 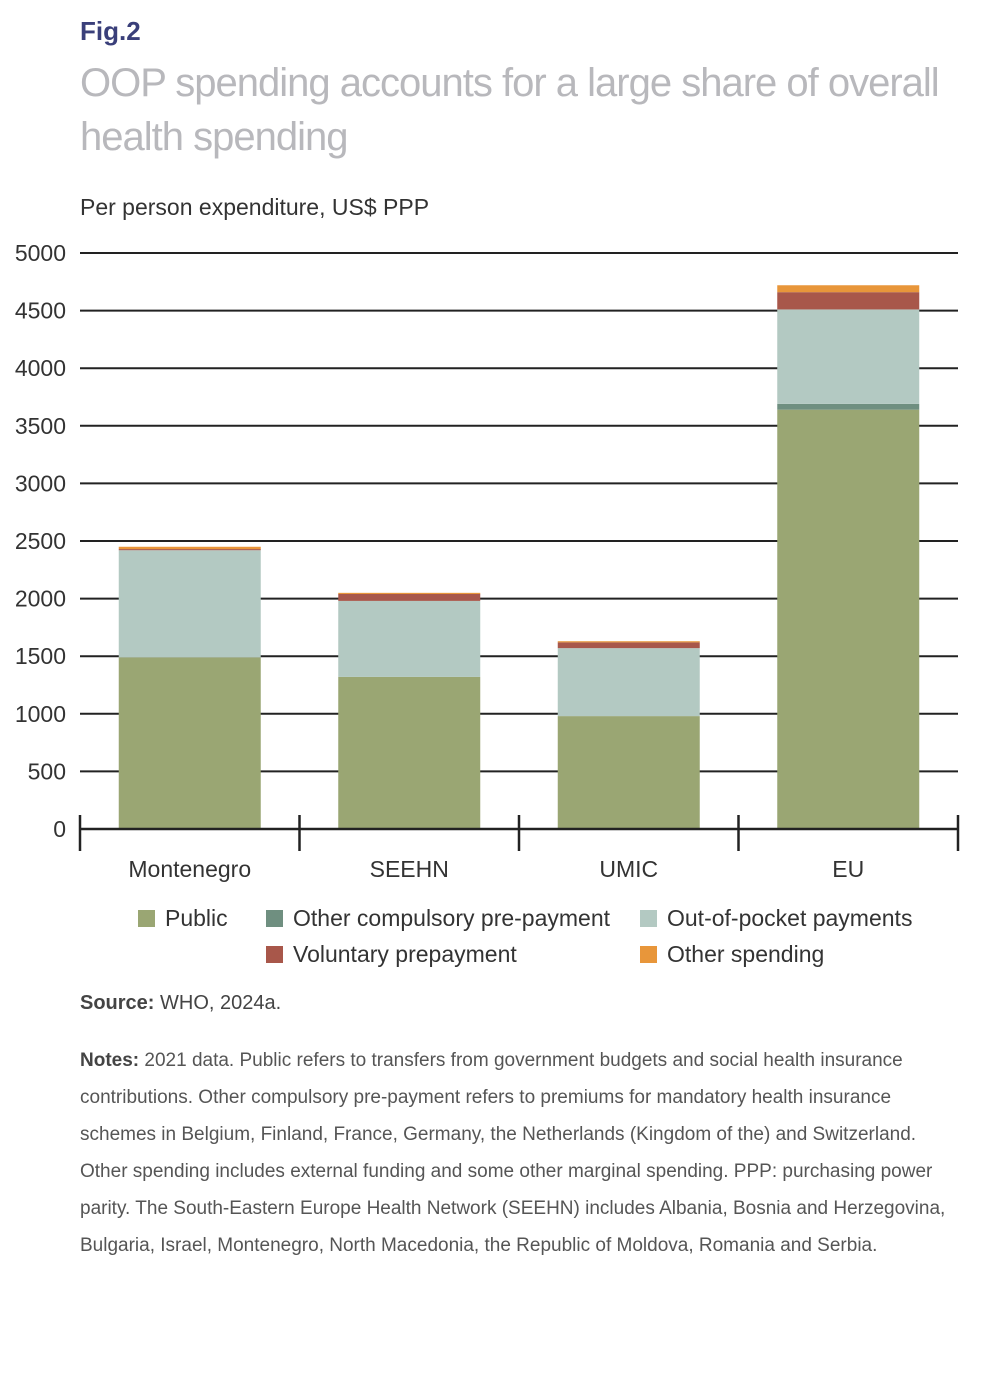 I want to click on legend-item-other-compulsory: Other compulsory pre-payment, so click(x=438, y=918).